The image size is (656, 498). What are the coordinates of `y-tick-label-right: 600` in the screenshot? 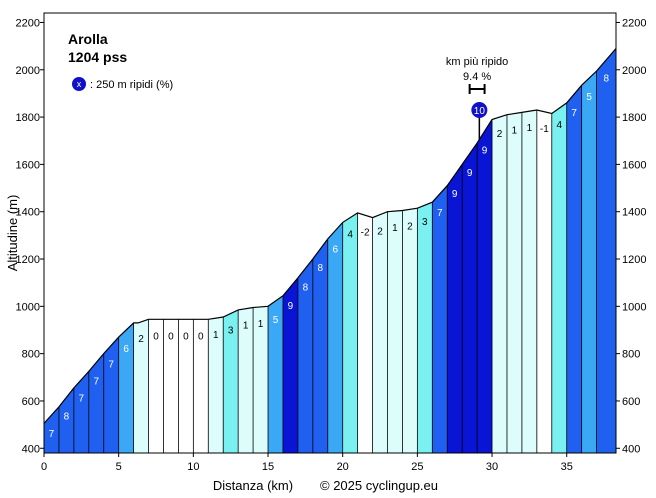 It's located at (631, 402).